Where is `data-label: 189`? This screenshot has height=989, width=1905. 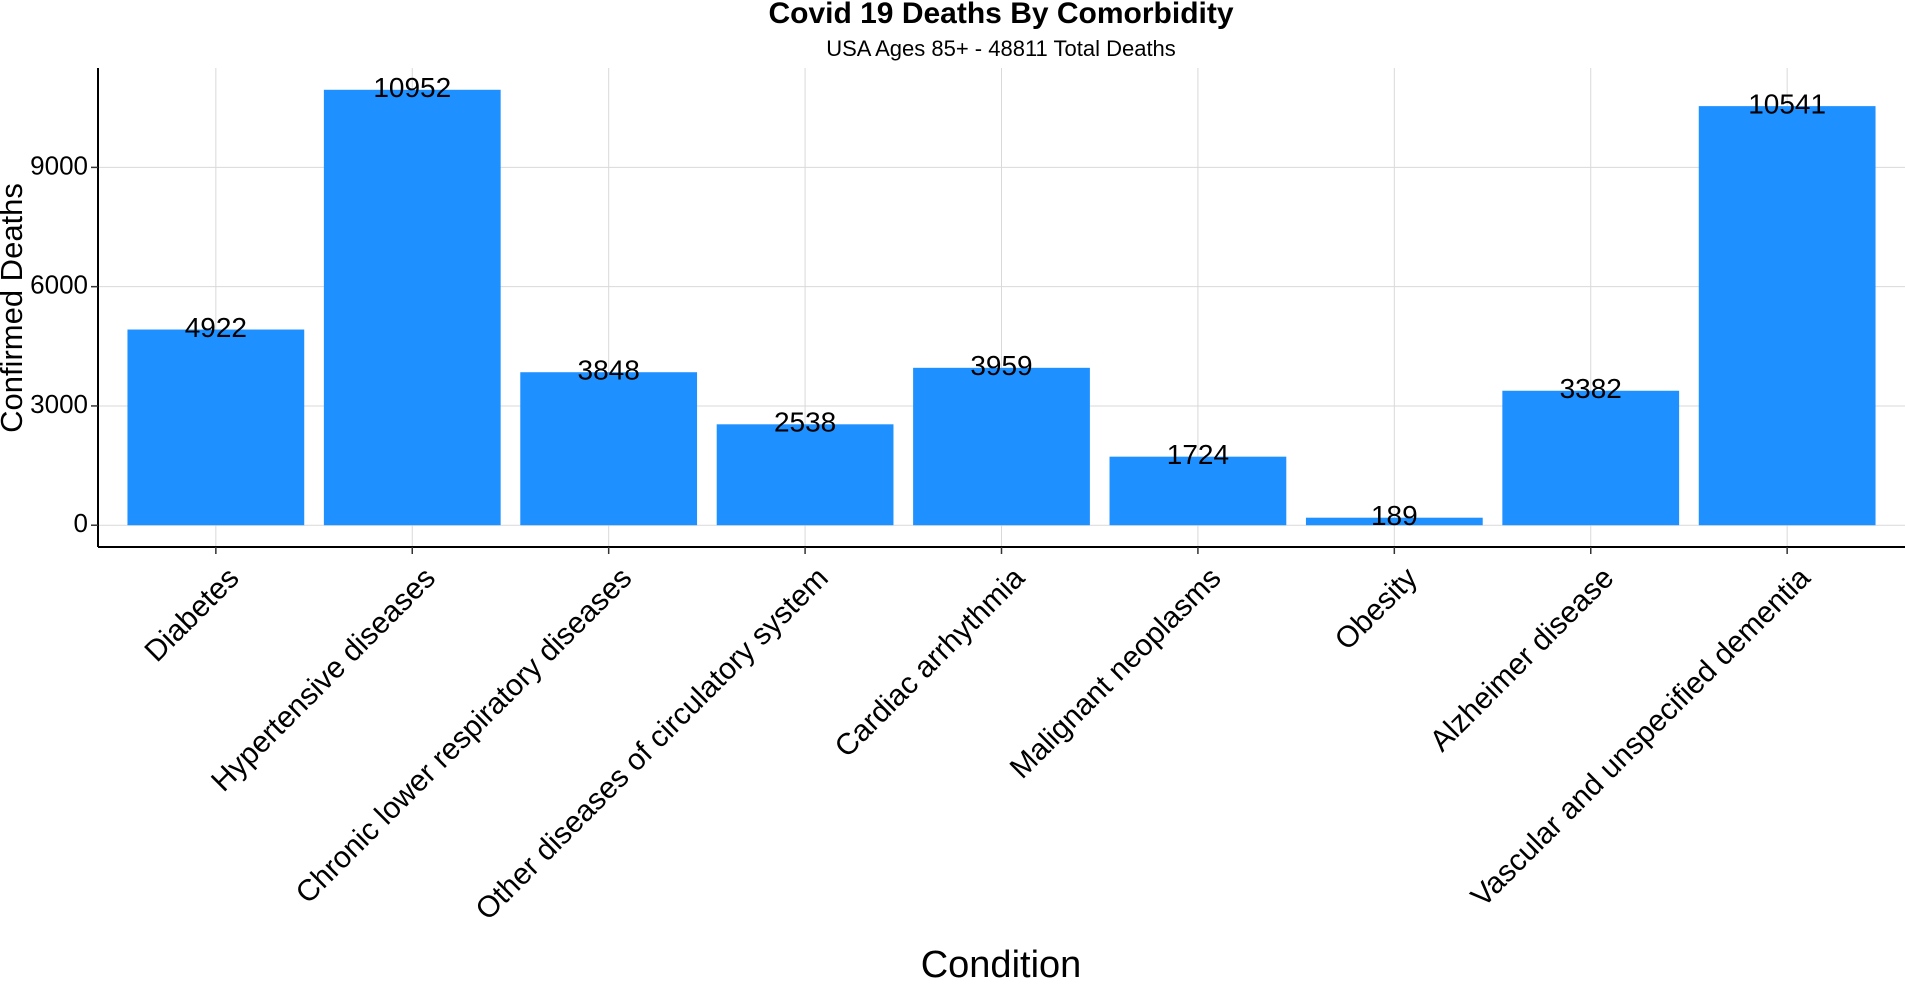
data-label: 189 is located at coordinates (1394, 515).